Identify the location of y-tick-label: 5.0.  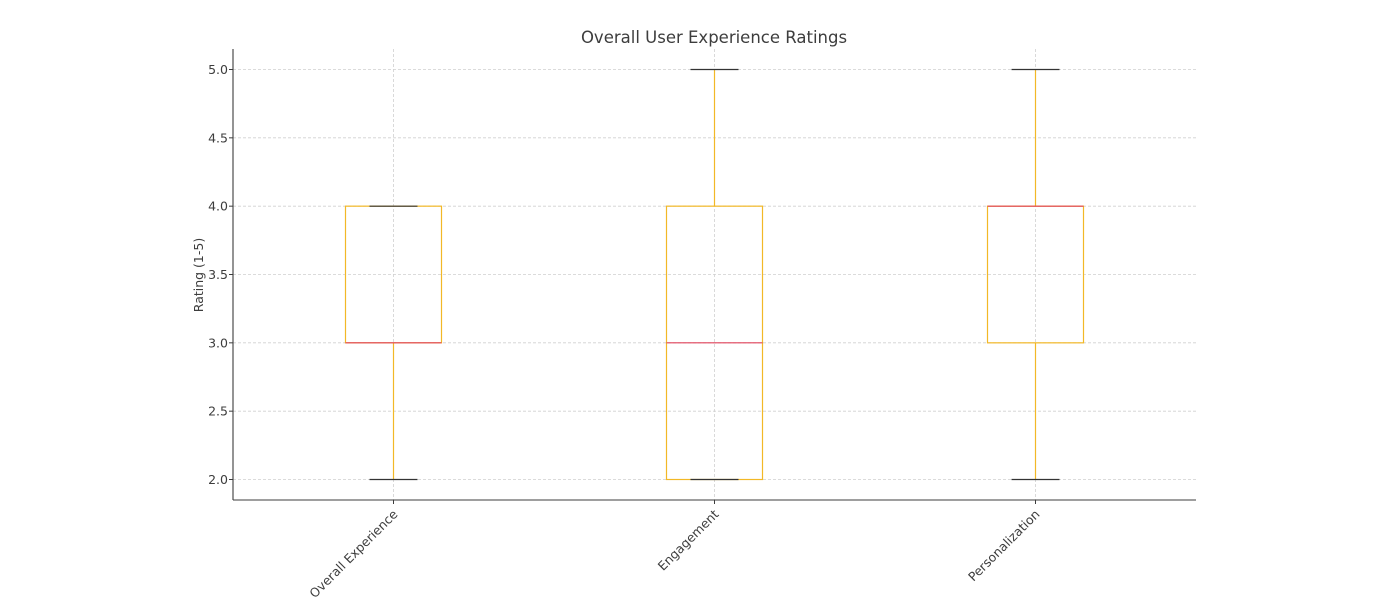
(218, 69).